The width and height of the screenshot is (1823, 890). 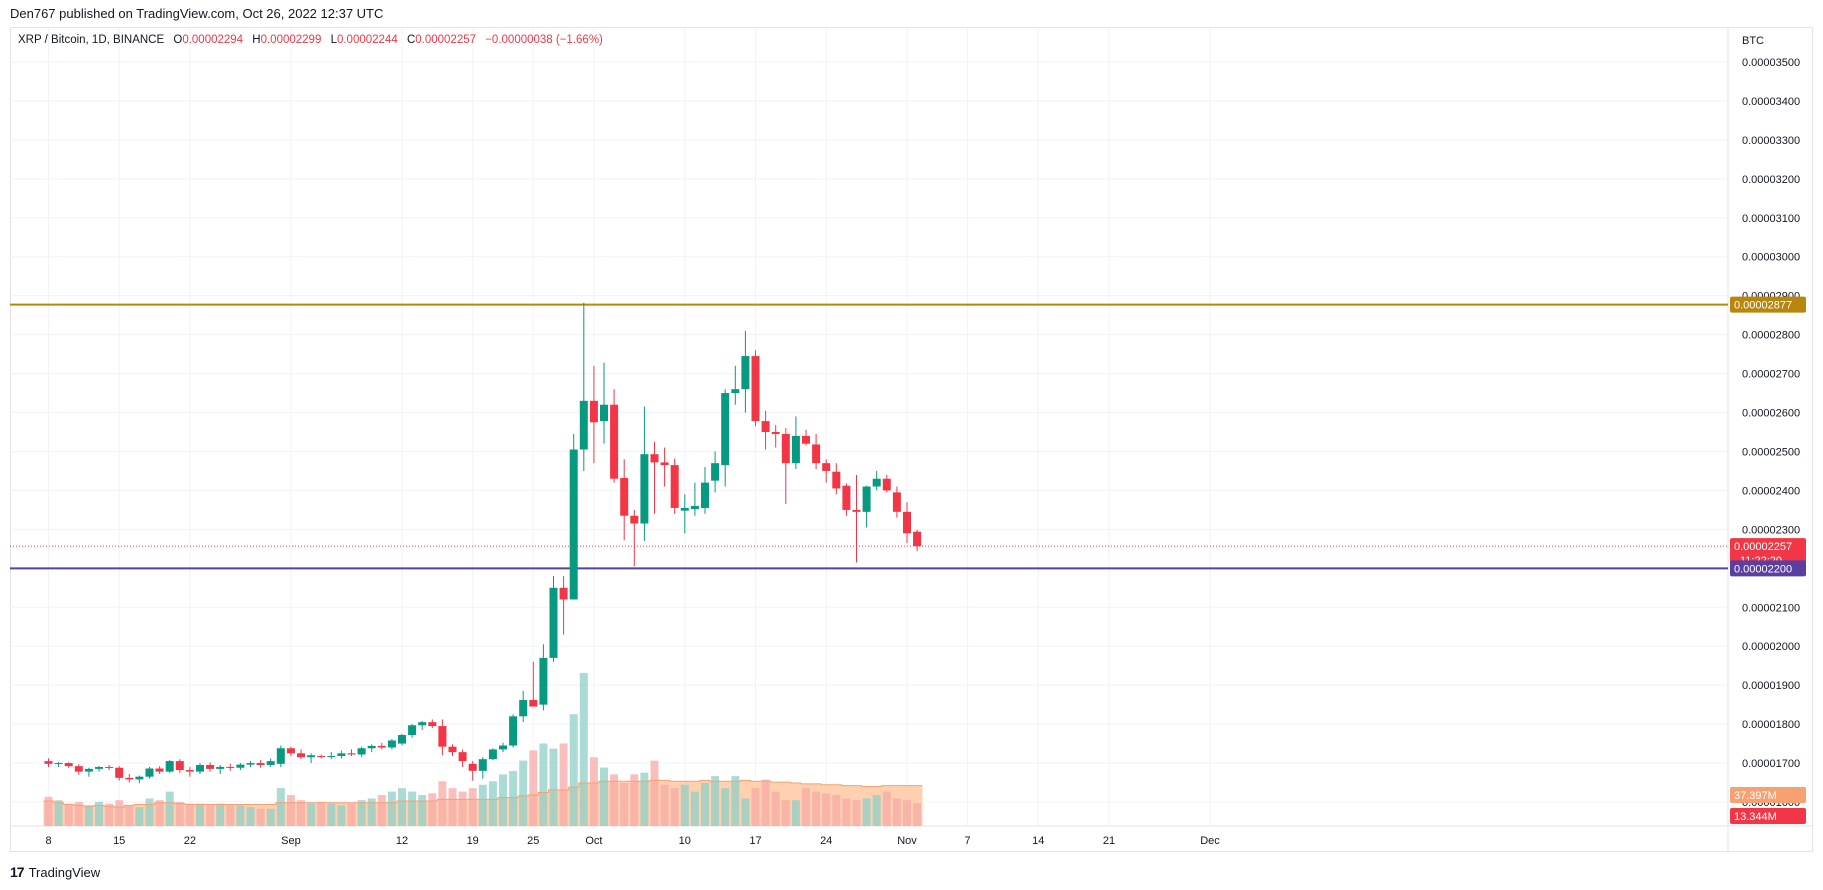 I want to click on tradingview-logo-icon: 17, so click(x=17, y=872).